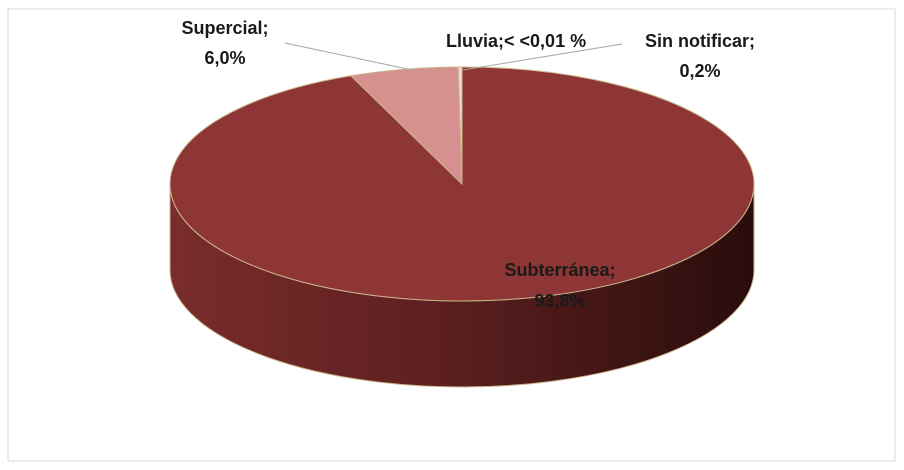 The image size is (904, 470). Describe the element at coordinates (559, 301) in the screenshot. I see `data-label: 93,8%` at that location.